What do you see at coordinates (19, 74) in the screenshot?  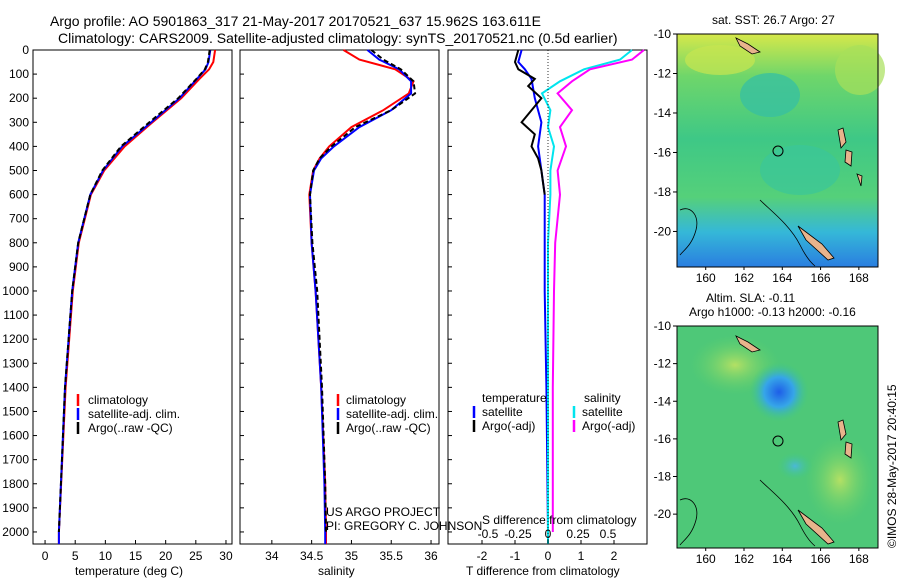 I see `depth-tick-label: 100` at bounding box center [19, 74].